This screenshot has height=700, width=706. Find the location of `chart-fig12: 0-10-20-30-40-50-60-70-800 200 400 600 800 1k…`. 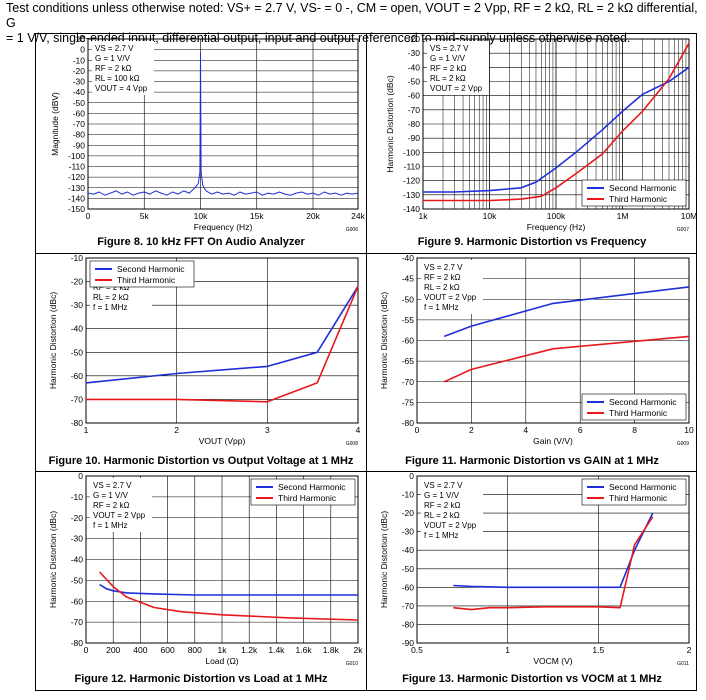

chart-fig12: 0-10-20-30-40-50-60-70-800 200 400 600 800 1k… is located at coordinates (205, 569).